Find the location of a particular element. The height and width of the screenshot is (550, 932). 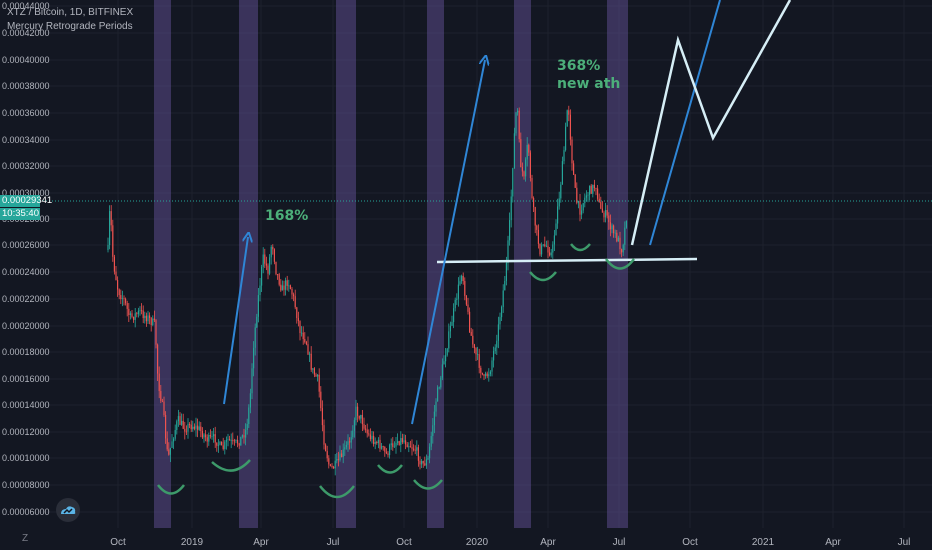

price-tick-label: 0.00020000 is located at coordinates (26, 326).